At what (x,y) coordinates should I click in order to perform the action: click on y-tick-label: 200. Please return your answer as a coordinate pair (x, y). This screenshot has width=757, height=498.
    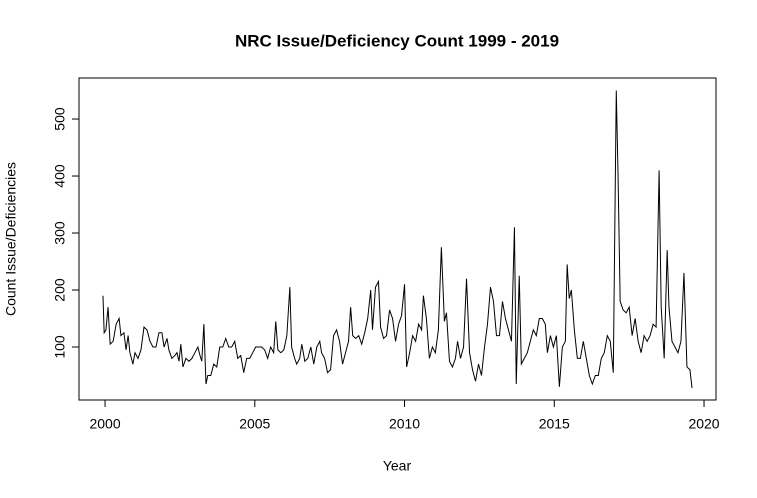
    Looking at the image, I should click on (60, 290).